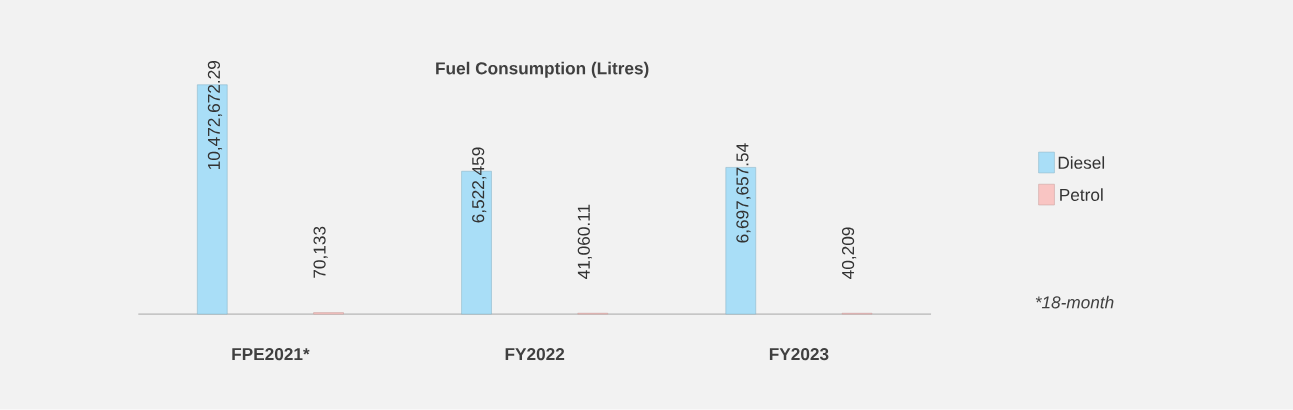 The height and width of the screenshot is (410, 1293). I want to click on x-tick-label: FY2022, so click(535, 354).